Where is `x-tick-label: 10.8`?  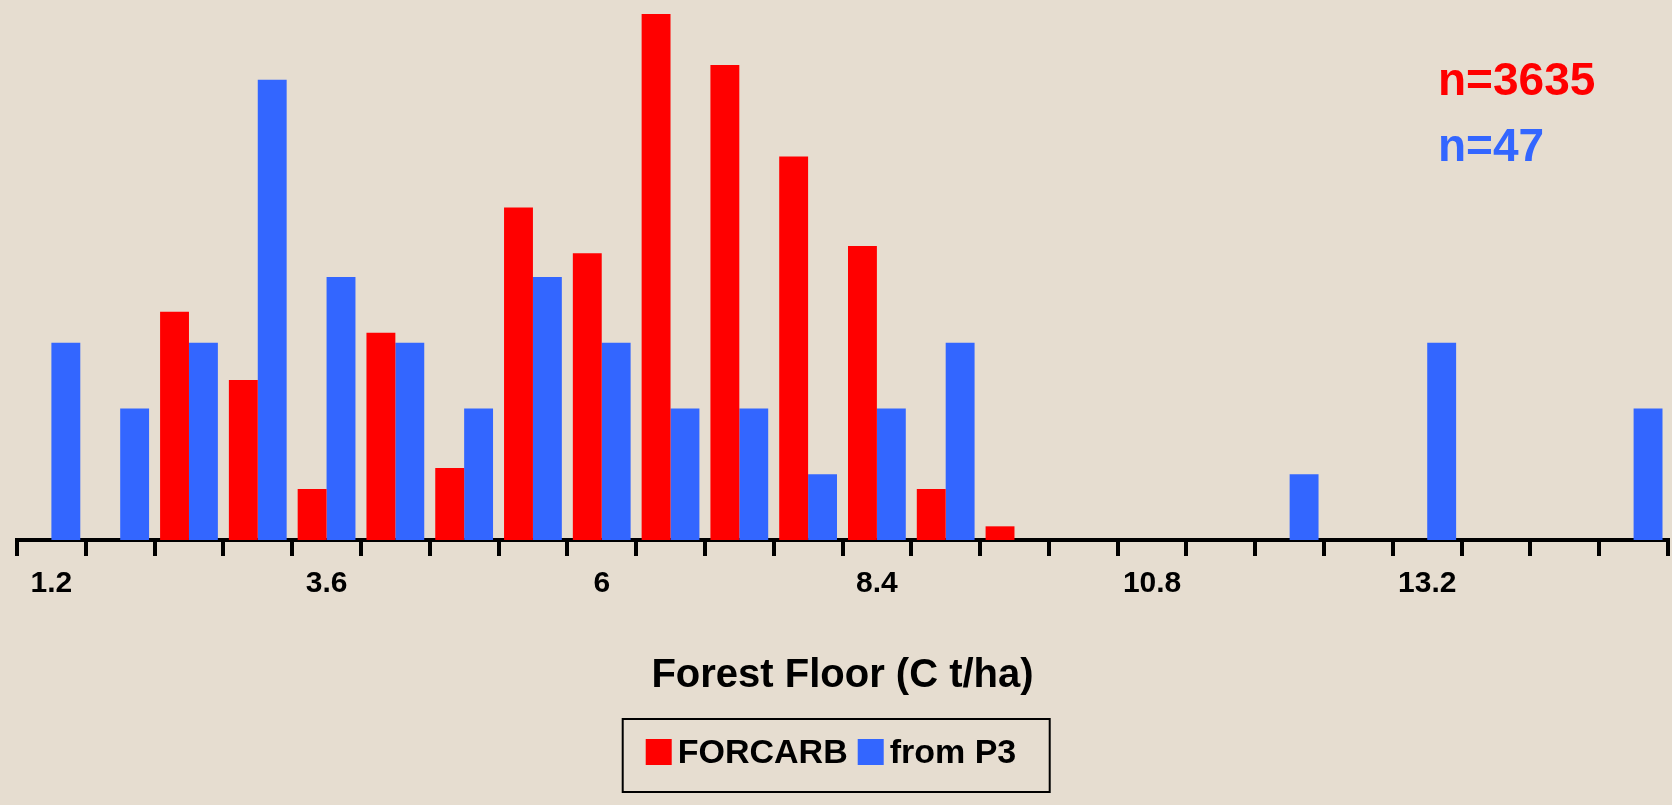
x-tick-label: 10.8 is located at coordinates (1152, 582).